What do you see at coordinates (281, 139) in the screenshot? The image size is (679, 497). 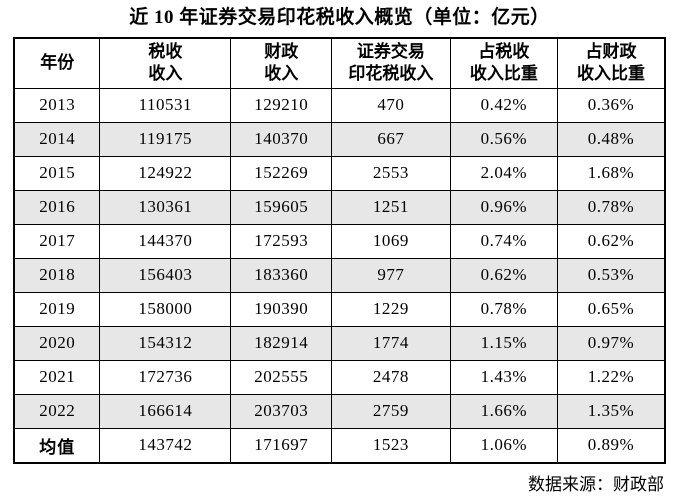 I see `table-cell: 140370` at bounding box center [281, 139].